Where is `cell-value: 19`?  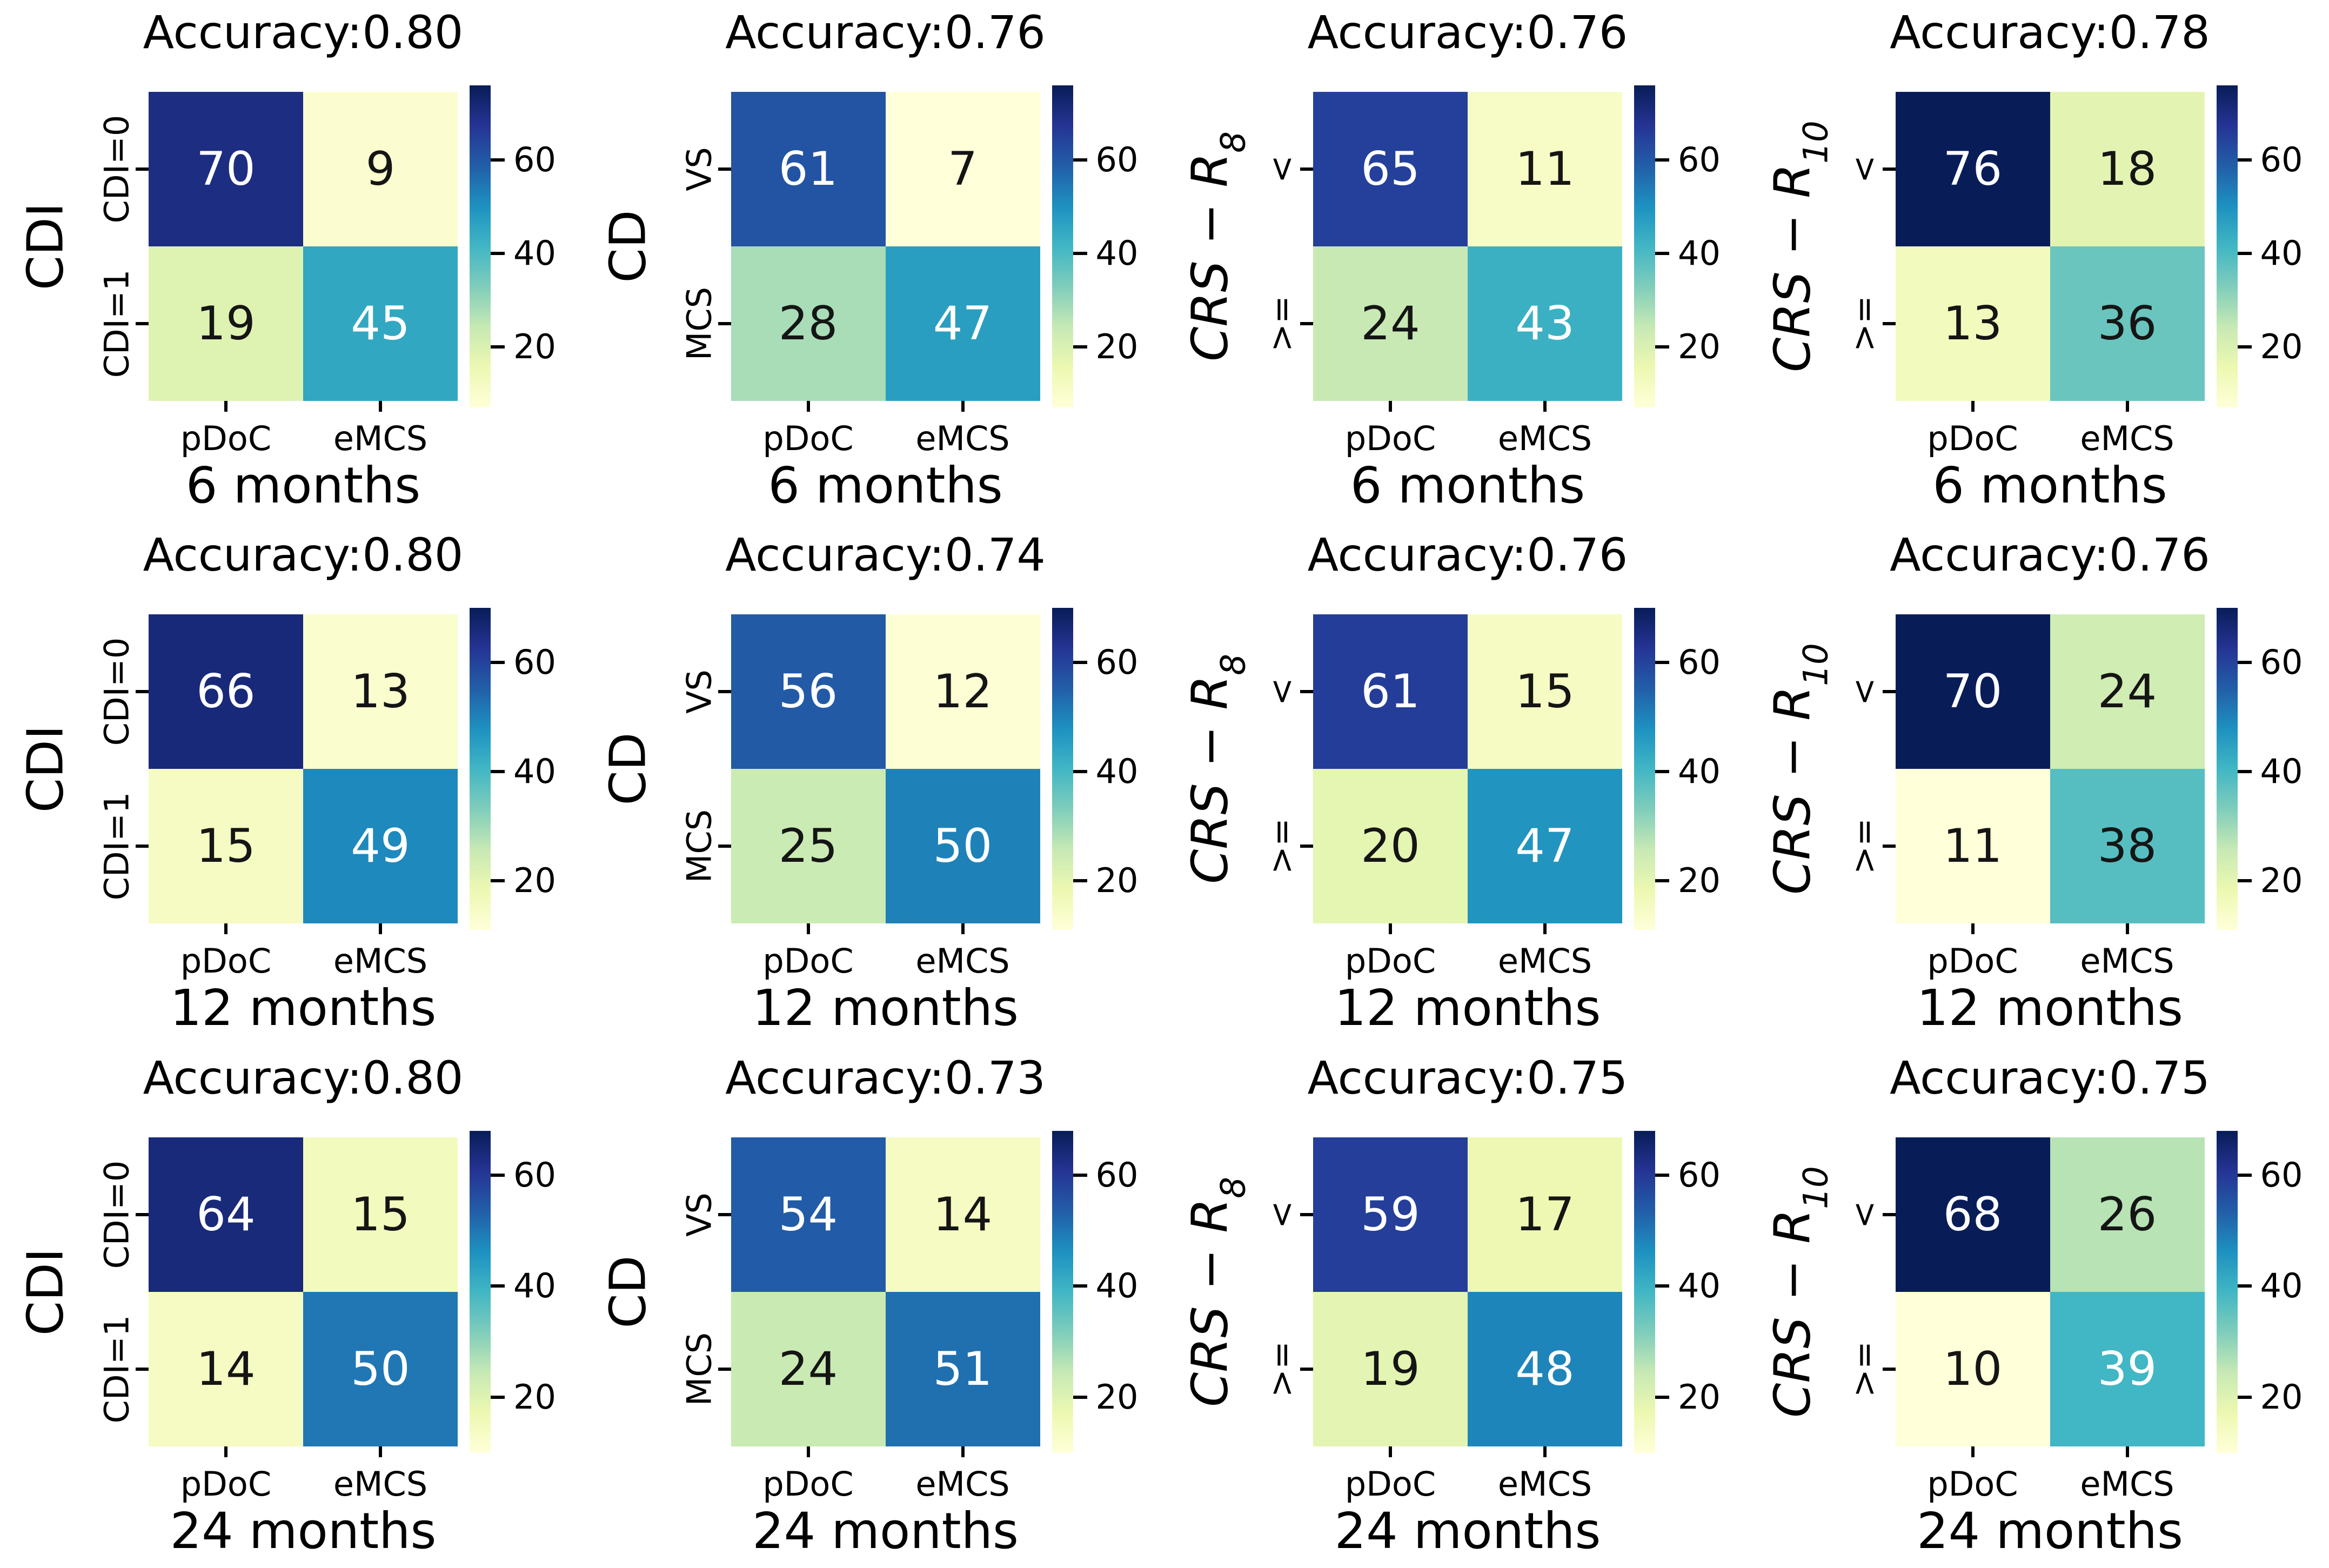 cell-value: 19 is located at coordinates (226, 324).